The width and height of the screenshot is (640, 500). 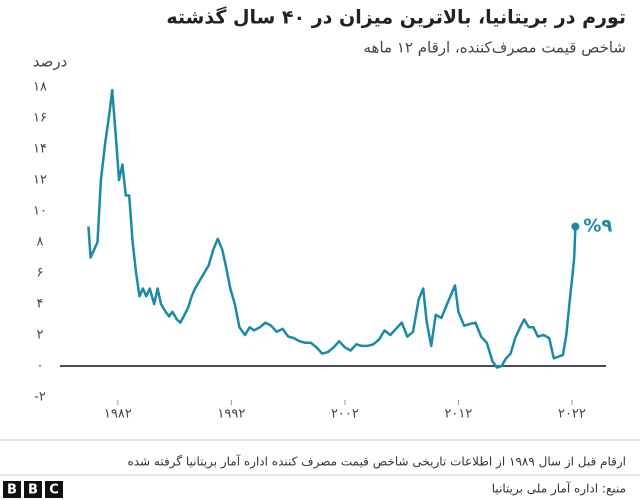 I want to click on y-axis-label: درصد, so click(x=50, y=62).